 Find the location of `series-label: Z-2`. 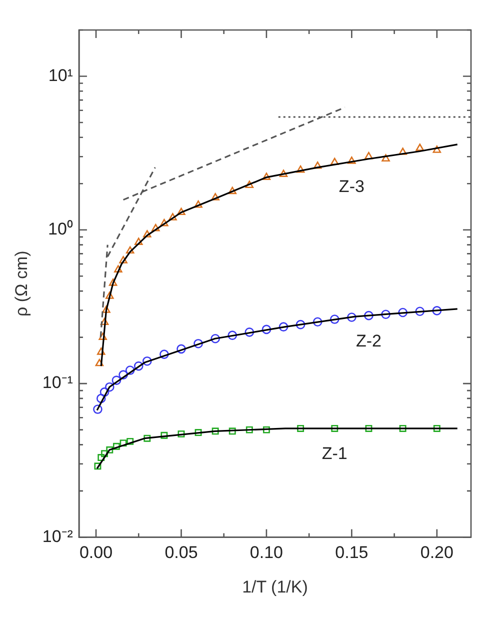

series-label: Z-2 is located at coordinates (369, 340).